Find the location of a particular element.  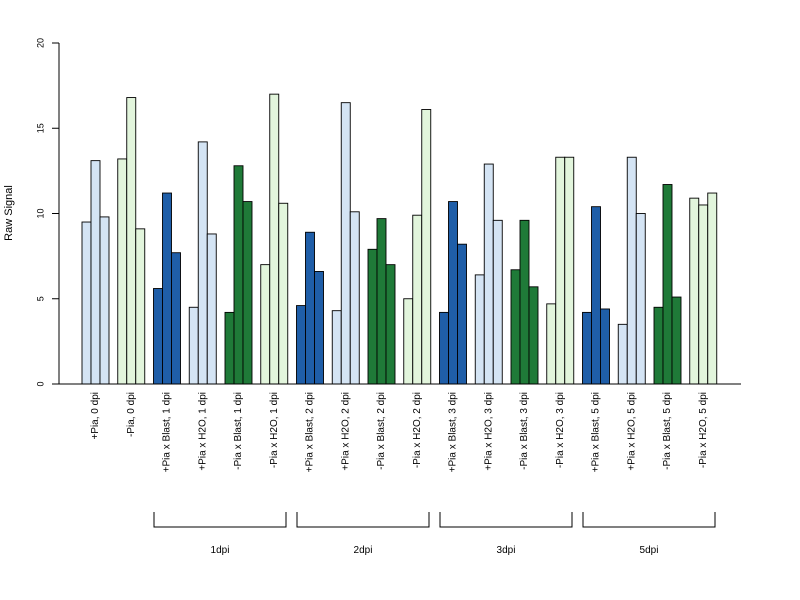

x-tick-label: +Pia x Blast, 5 dpi is located at coordinates (596, 432).